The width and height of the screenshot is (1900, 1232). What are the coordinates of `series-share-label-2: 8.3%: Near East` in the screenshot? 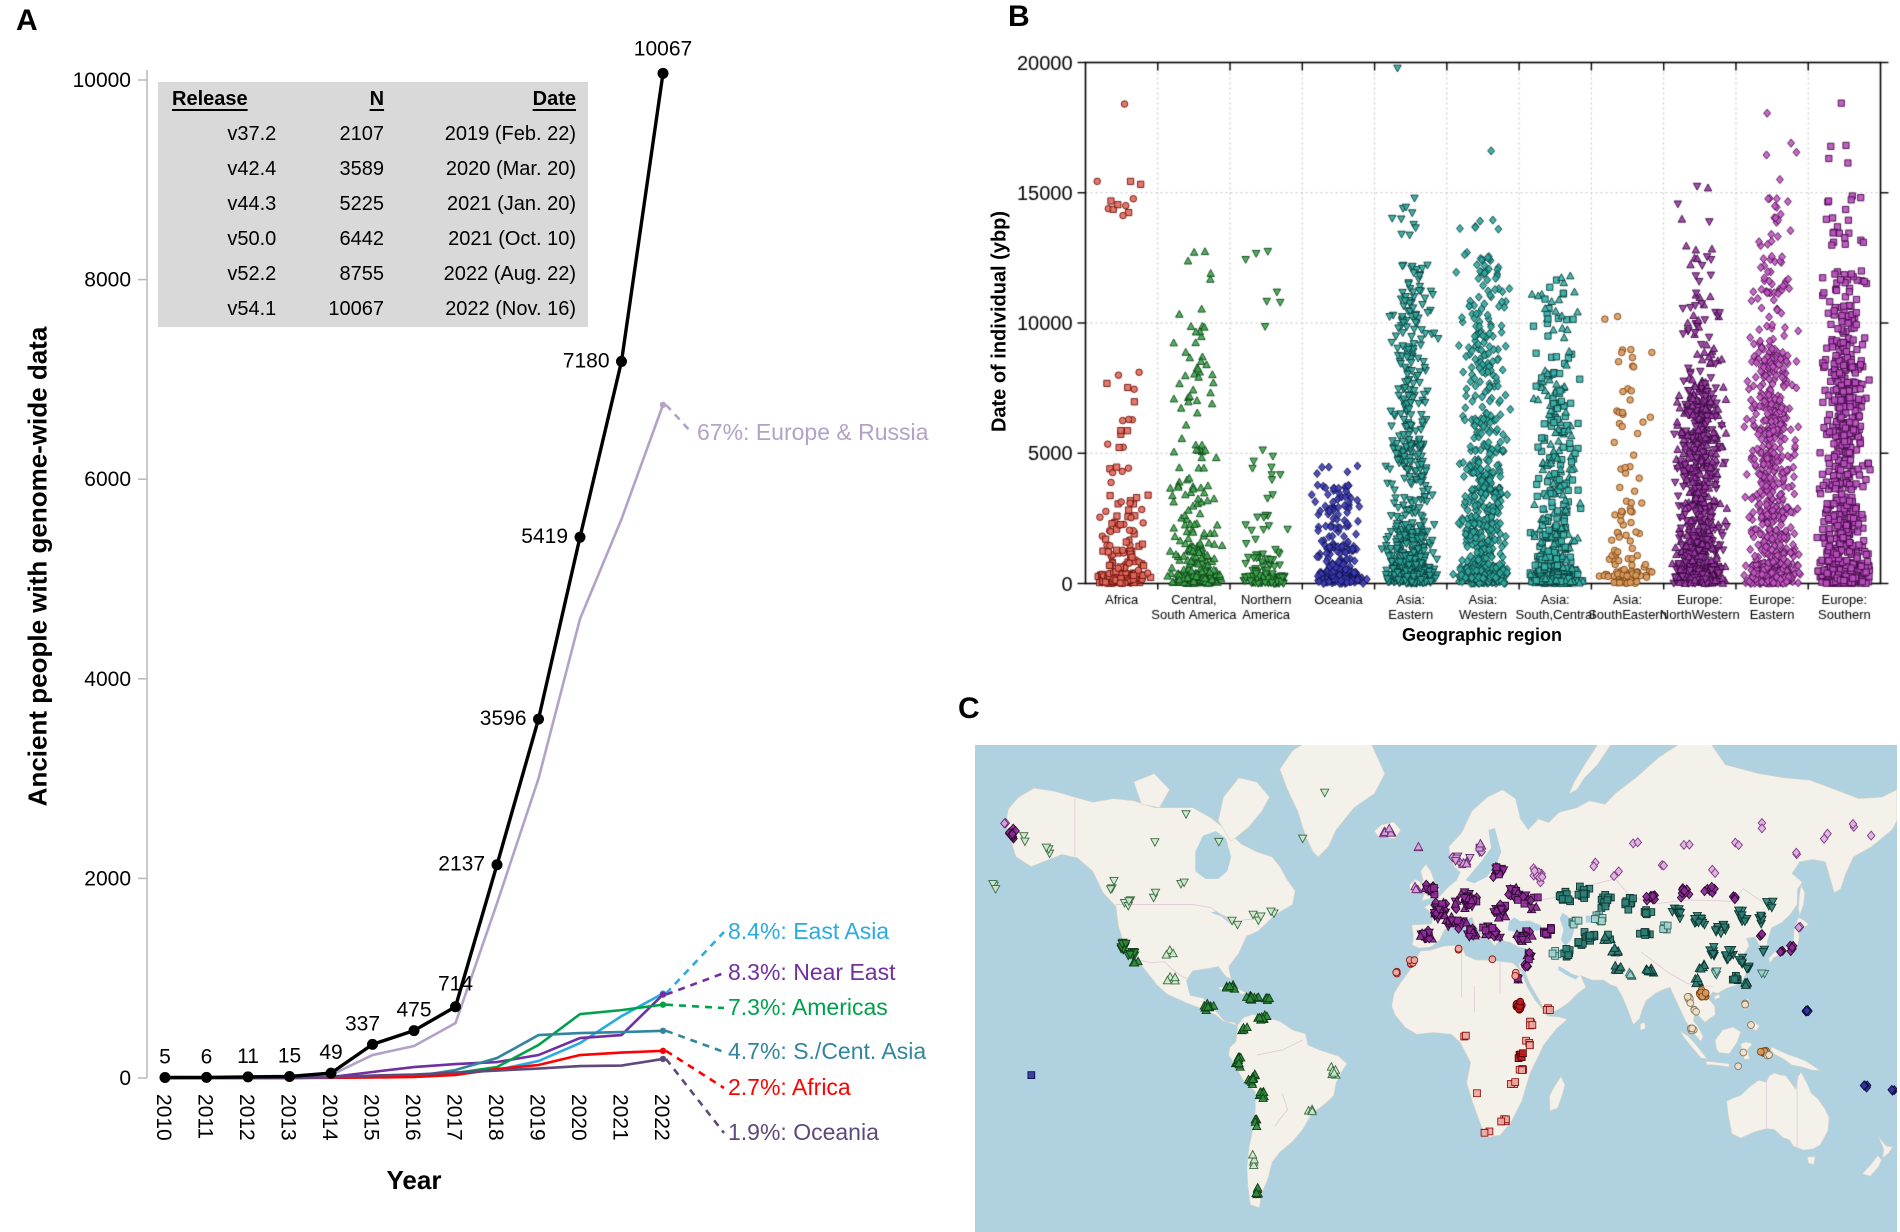 It's located at (812, 972).